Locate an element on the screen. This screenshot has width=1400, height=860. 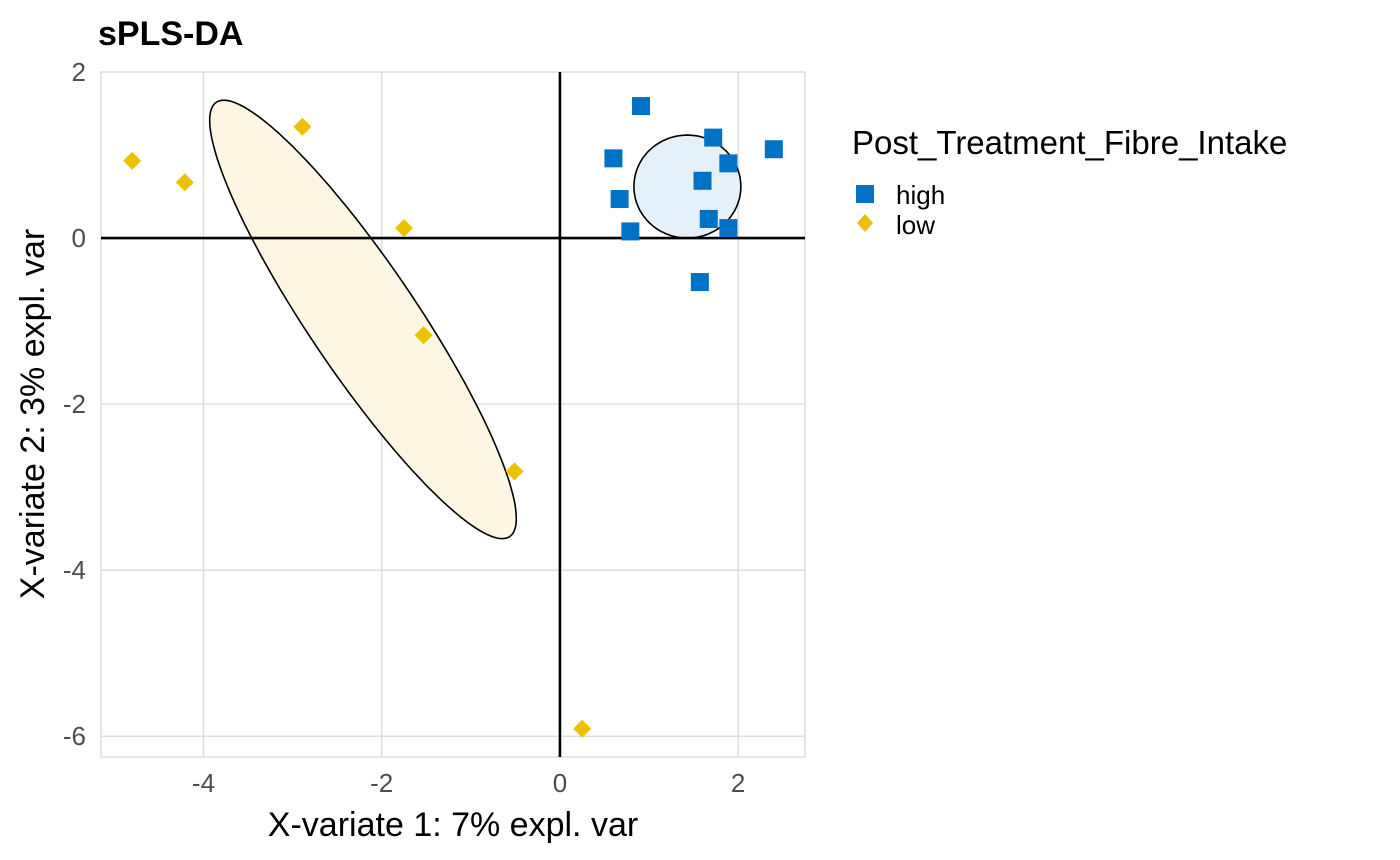
x-axis-label: X-variate 1: 7% expl. var is located at coordinates (453, 825).